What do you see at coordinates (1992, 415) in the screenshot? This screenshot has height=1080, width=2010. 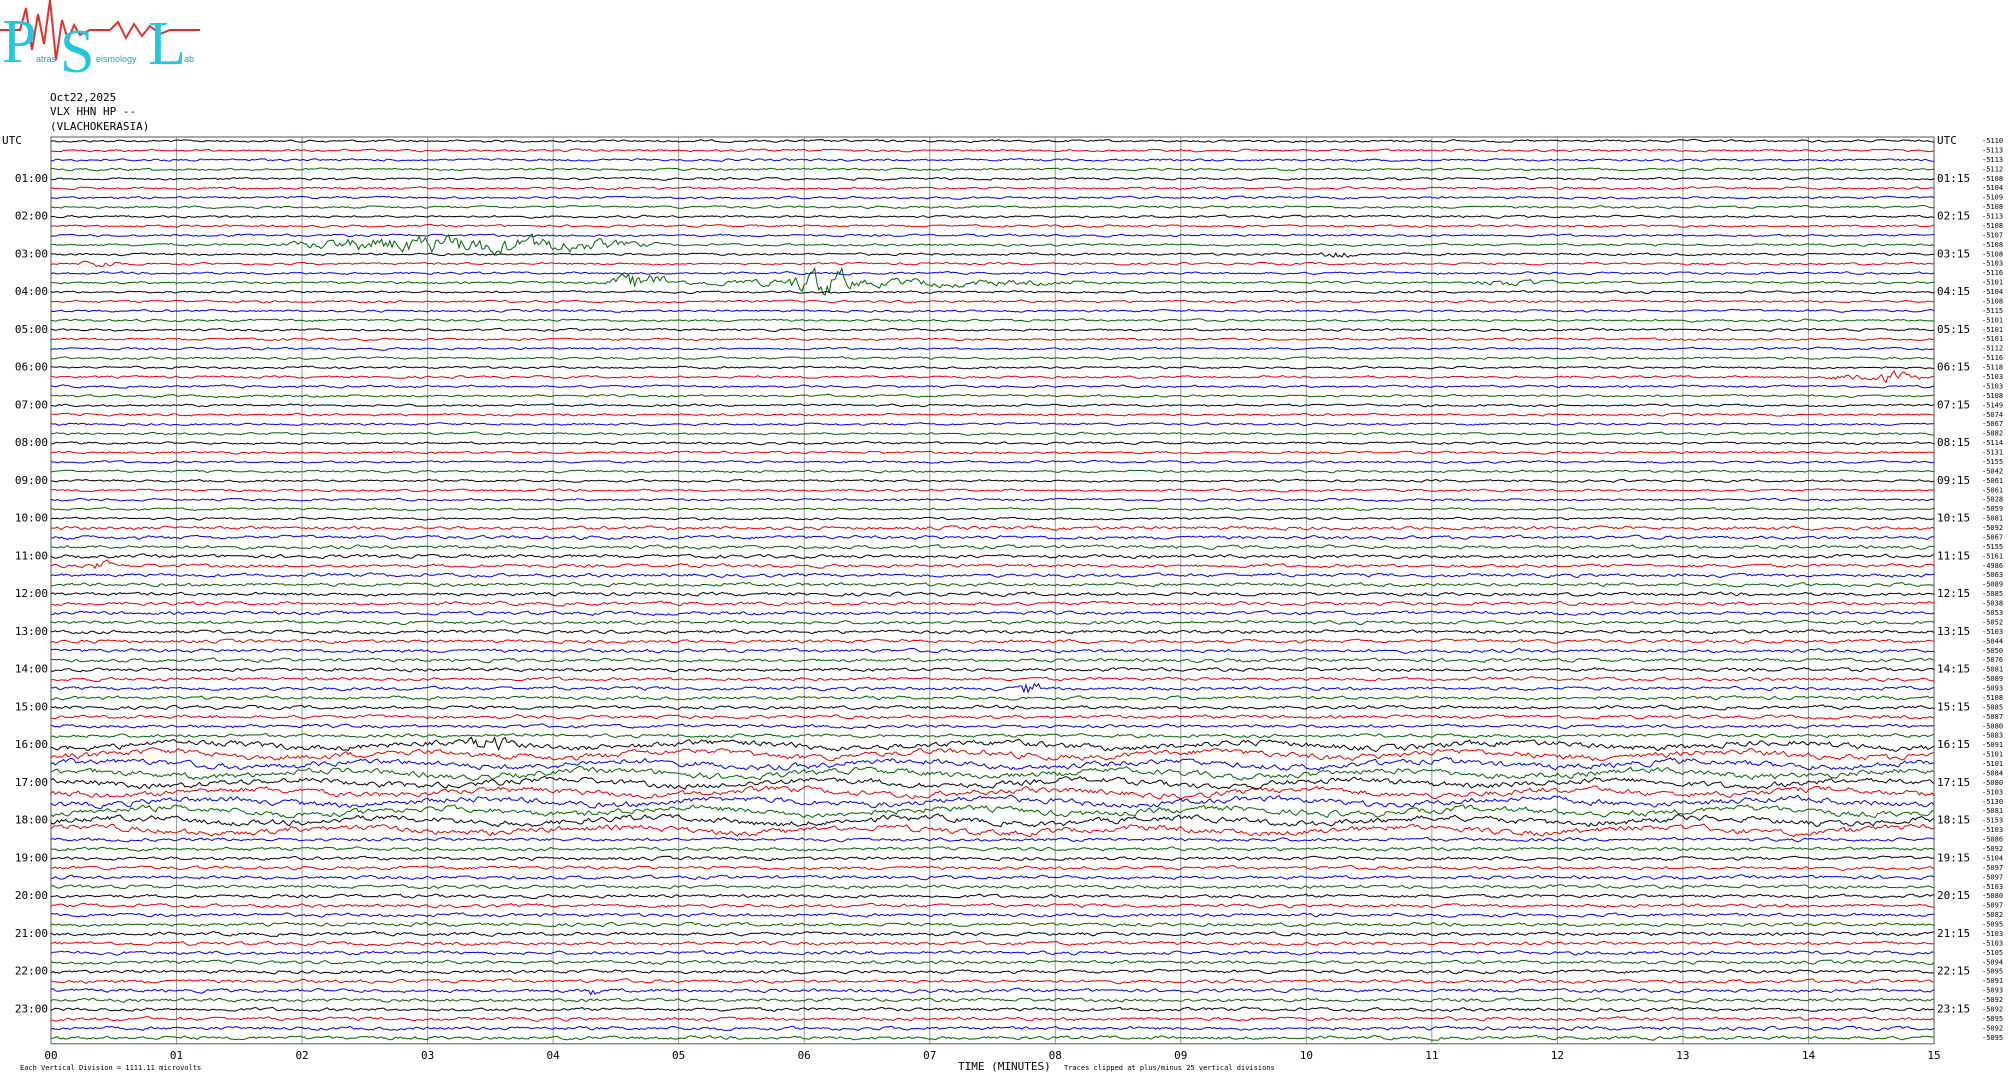 I see `trace-label: -5074` at bounding box center [1992, 415].